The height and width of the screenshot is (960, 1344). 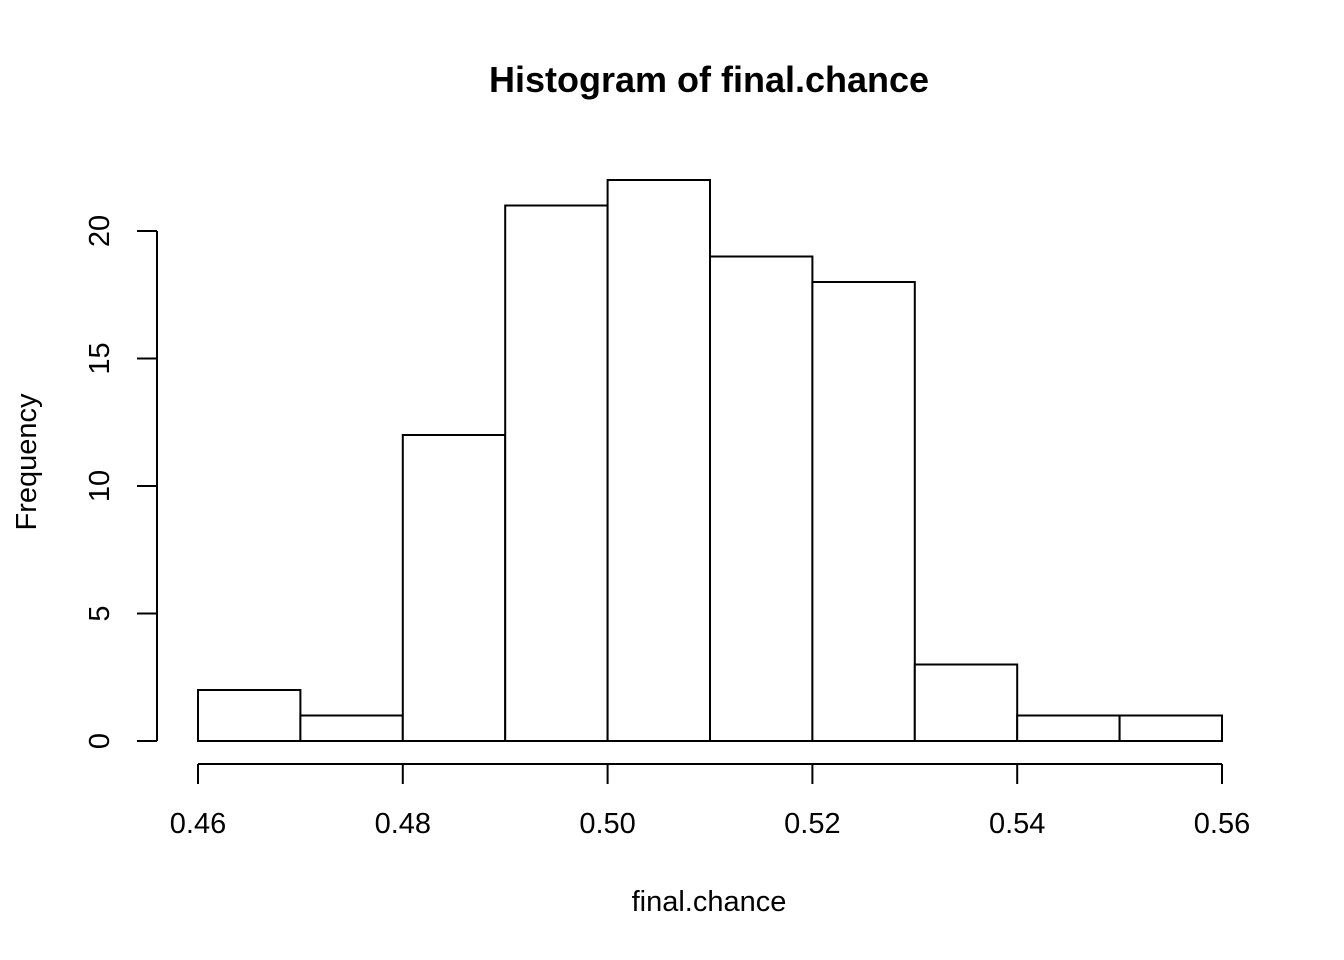 I want to click on y-tick-label: 5, so click(x=100, y=613).